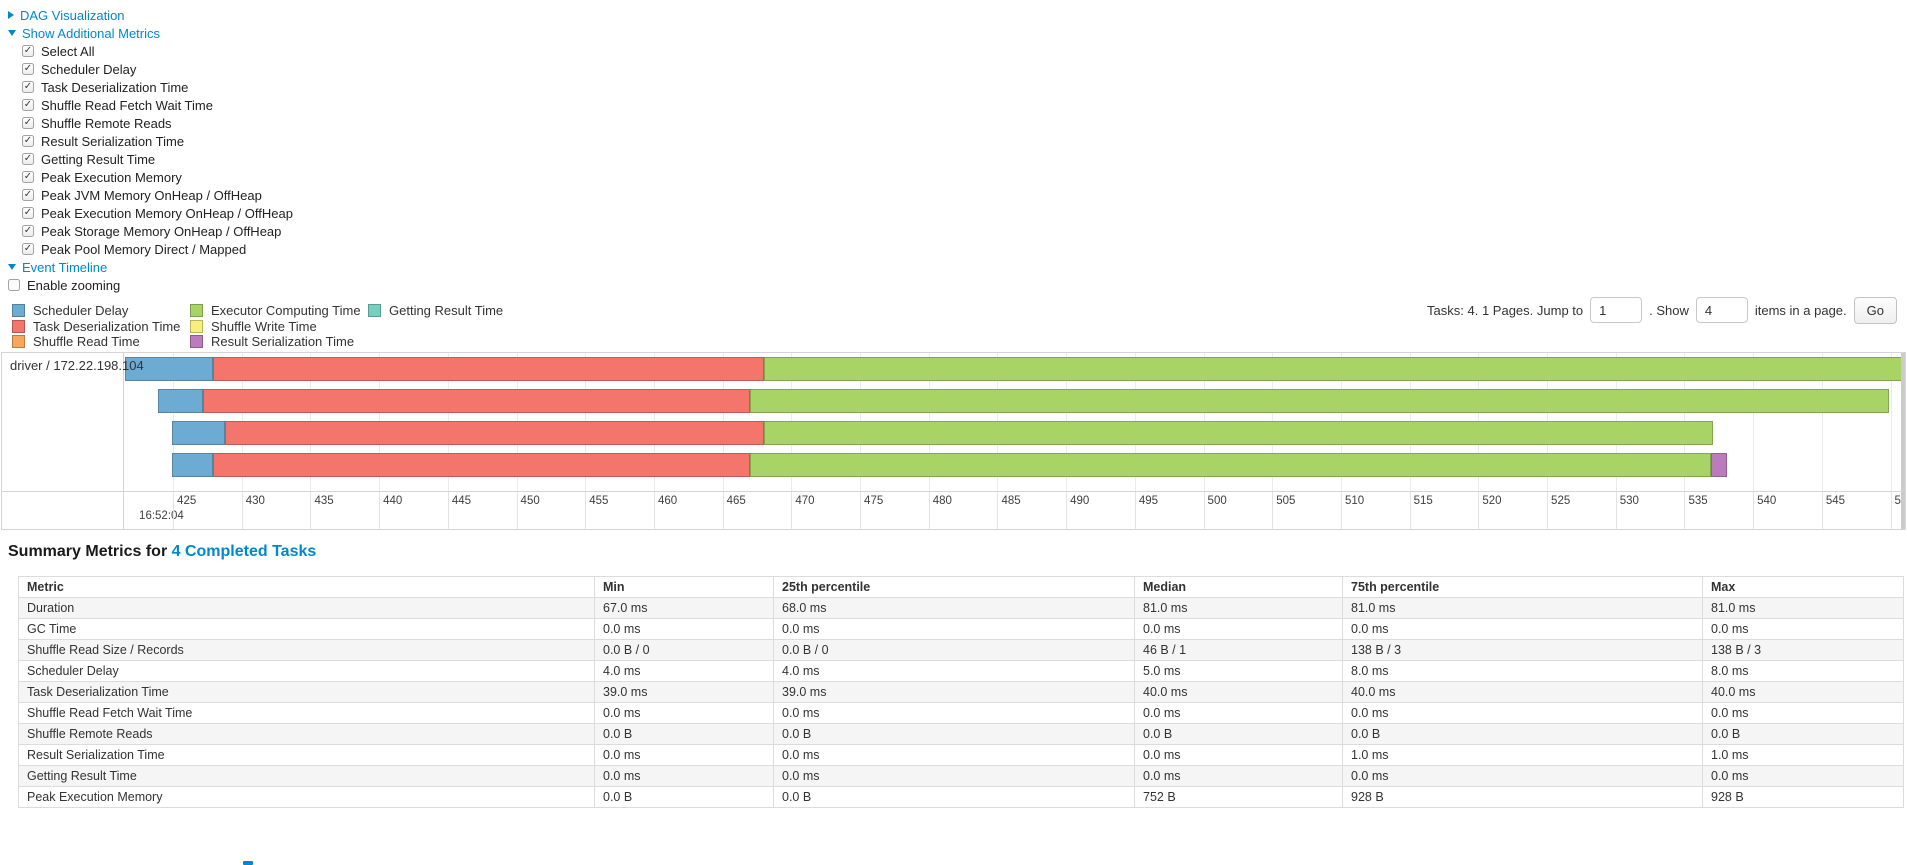 Image resolution: width=1907 pixels, height=865 pixels. I want to click on pagination-show-text: . Show, so click(1669, 310).